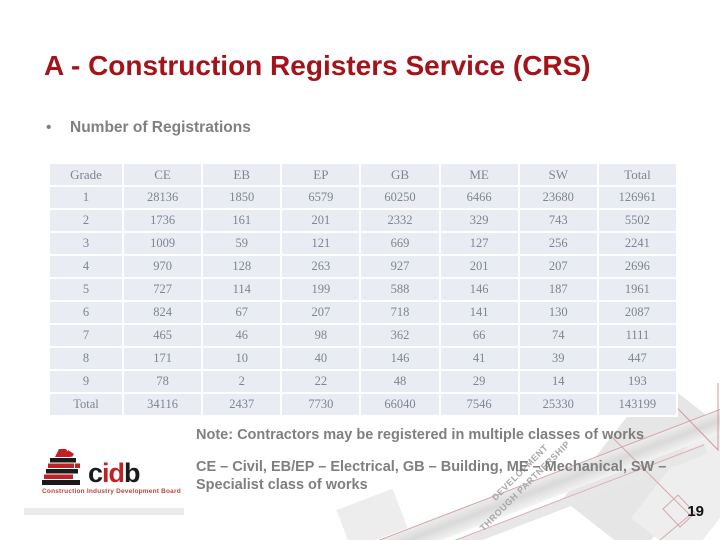 This screenshot has width=720, height=540. I want to click on cidb-wordmark: cidb, so click(114, 473).